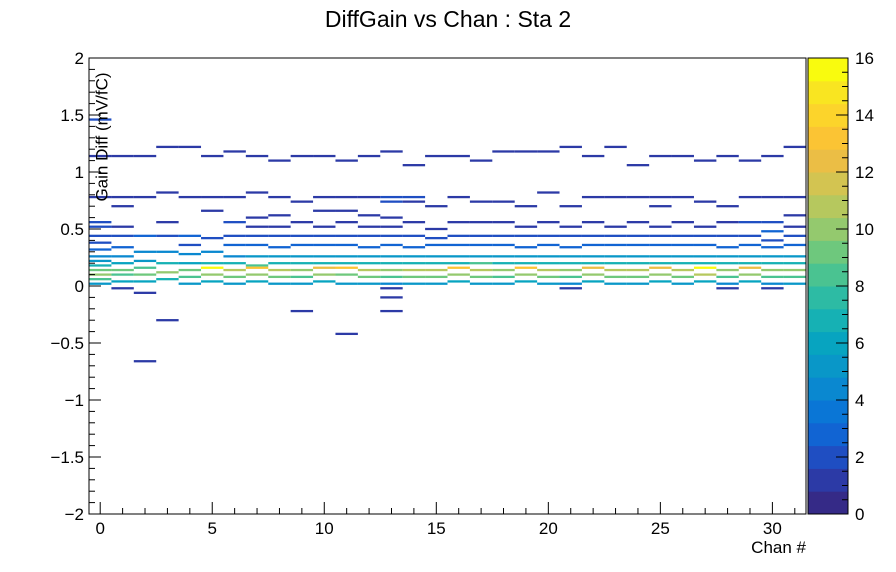 The width and height of the screenshot is (896, 572). Describe the element at coordinates (778, 547) in the screenshot. I see `x-axis-label: Chan #` at that location.